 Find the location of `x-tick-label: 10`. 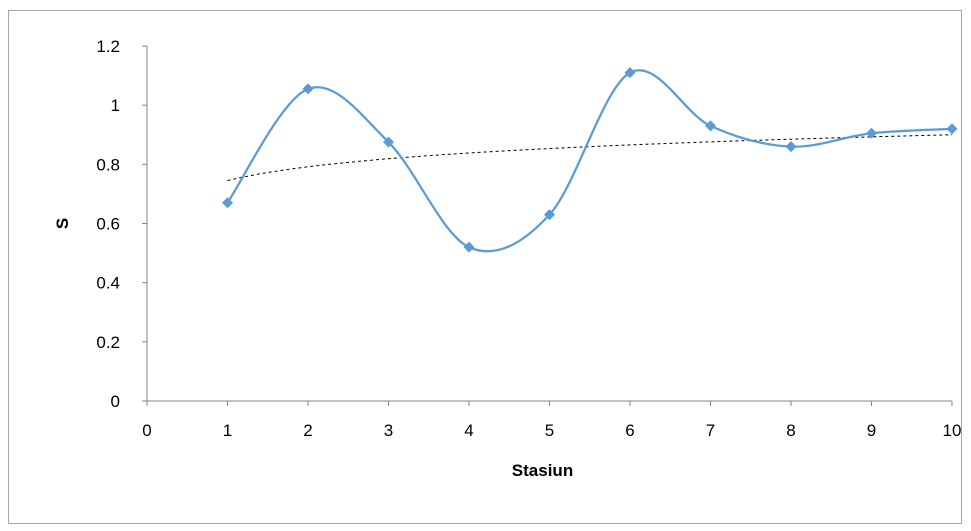

x-tick-label: 10 is located at coordinates (952, 430).